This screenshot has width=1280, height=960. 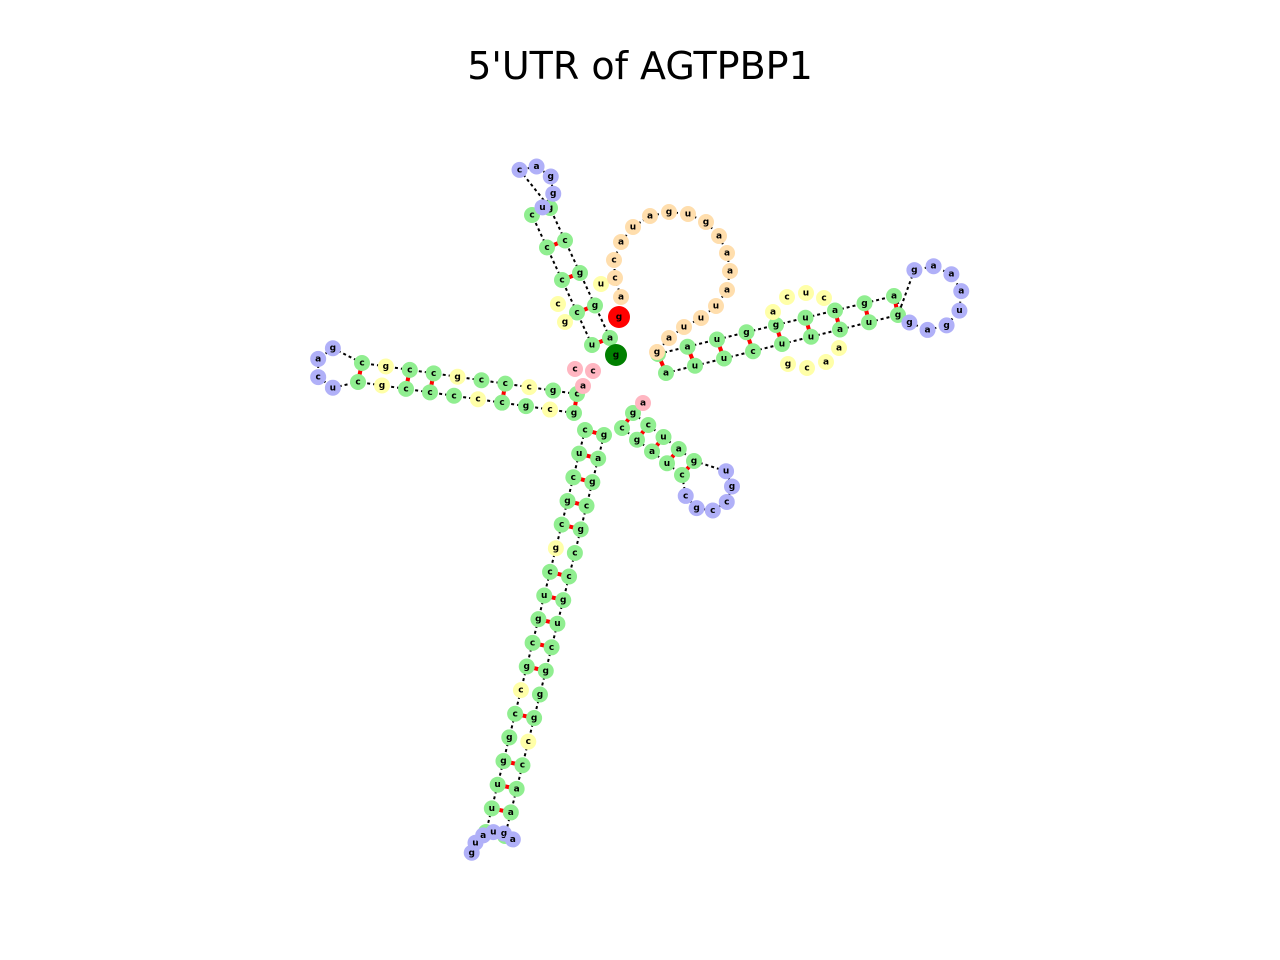 What do you see at coordinates (746, 332) in the screenshot?
I see `right-arm-nucleotide: g` at bounding box center [746, 332].